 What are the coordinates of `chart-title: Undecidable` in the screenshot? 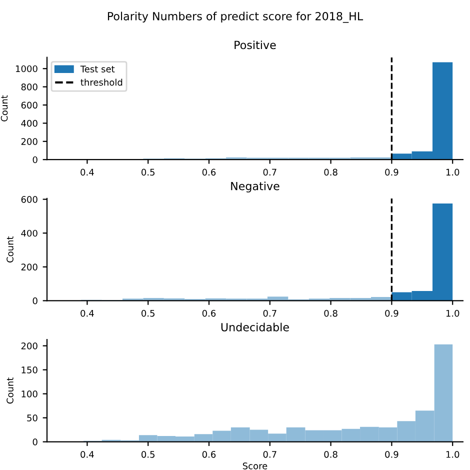 It's located at (255, 327).